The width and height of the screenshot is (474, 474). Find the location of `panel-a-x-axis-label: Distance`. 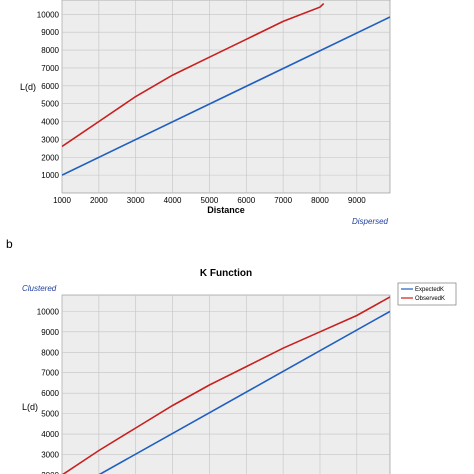

panel-a-x-axis-label: Distance is located at coordinates (226, 210).